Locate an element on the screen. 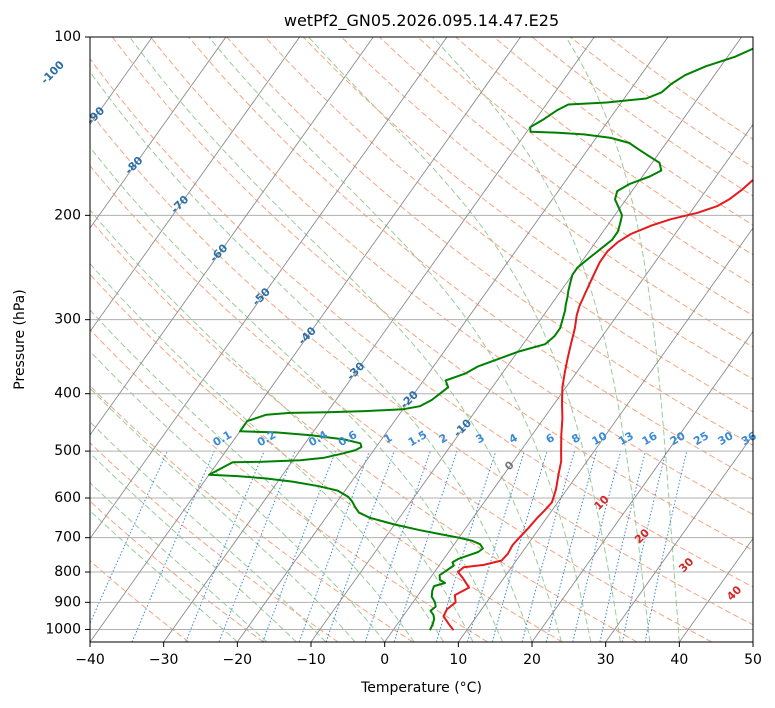 Image resolution: width=775 pixels, height=708 pixels. y-tick-label: 500 is located at coordinates (67, 451).